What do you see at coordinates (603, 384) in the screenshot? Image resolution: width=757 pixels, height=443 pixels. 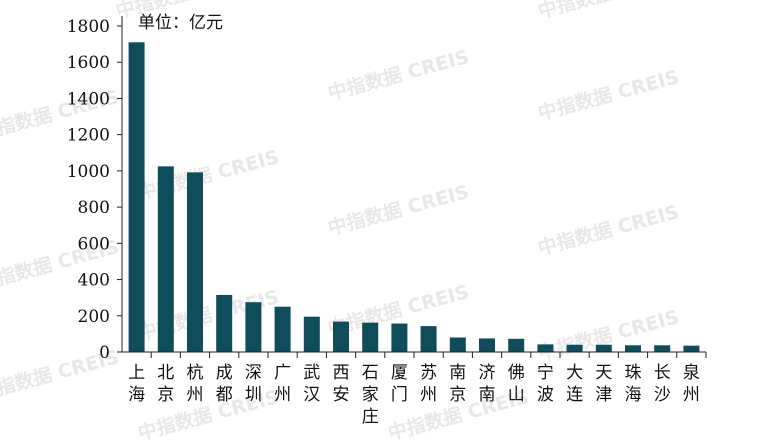 I see `x-tick-label: 天津` at bounding box center [603, 384].